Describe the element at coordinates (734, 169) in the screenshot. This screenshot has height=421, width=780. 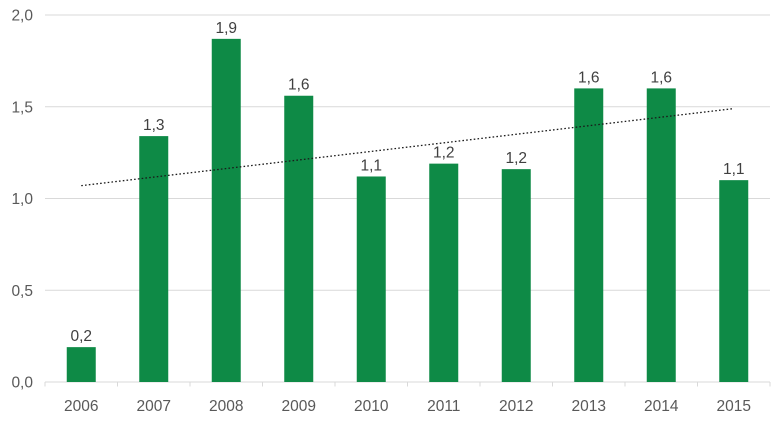
I see `bar-value-label-2015: 1,1` at that location.